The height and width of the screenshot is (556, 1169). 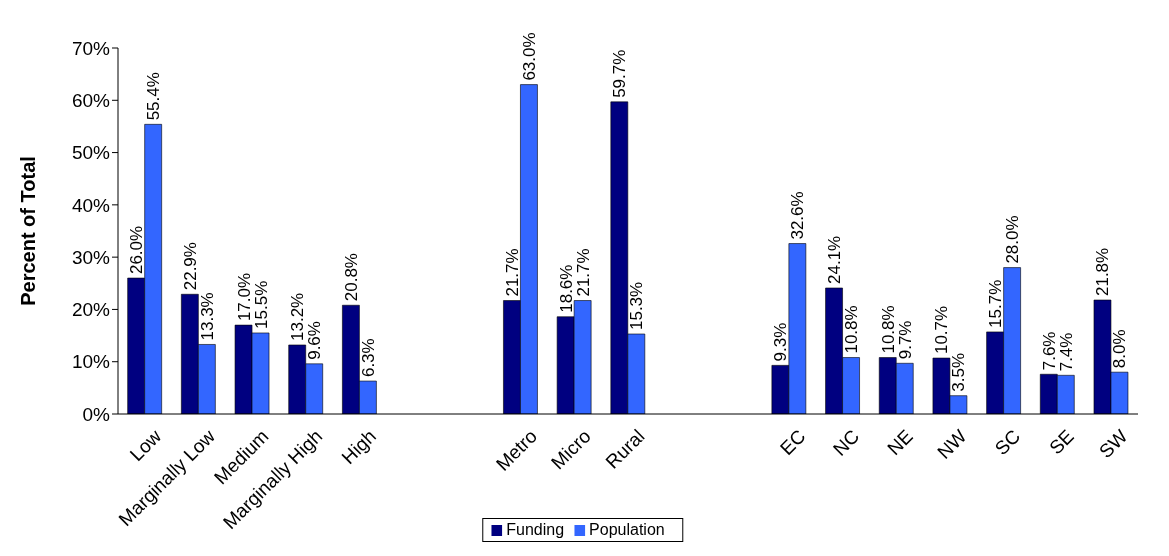 What do you see at coordinates (368, 358) in the screenshot?
I see `data-label: 6.3%` at bounding box center [368, 358].